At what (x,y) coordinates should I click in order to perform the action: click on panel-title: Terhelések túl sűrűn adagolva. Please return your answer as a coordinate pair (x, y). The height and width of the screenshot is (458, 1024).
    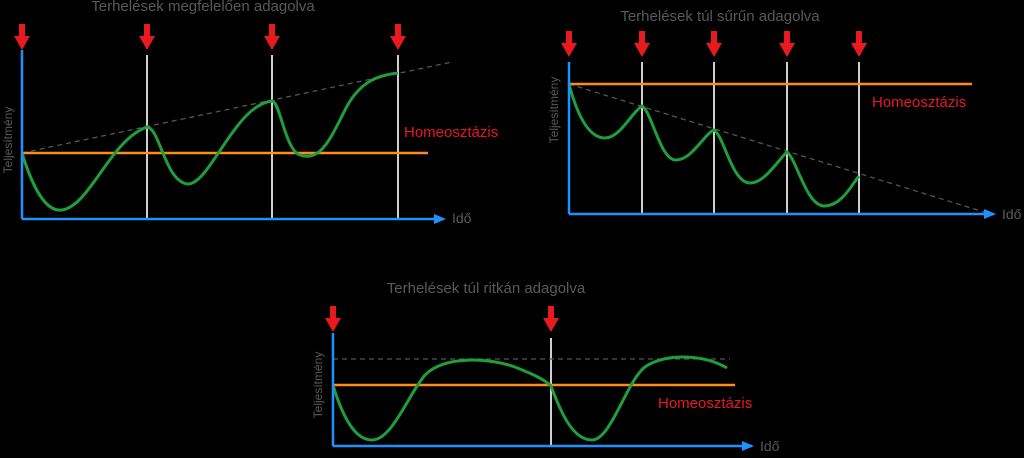
    Looking at the image, I should click on (720, 16).